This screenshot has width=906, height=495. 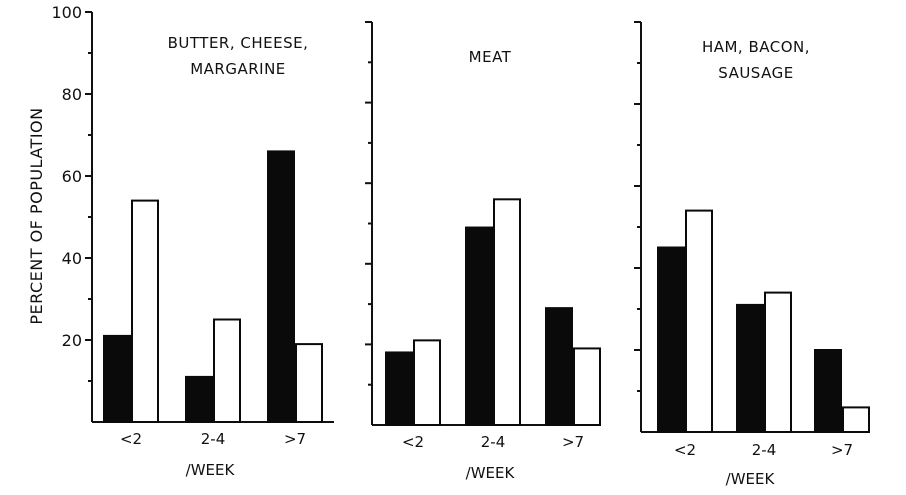 What do you see at coordinates (756, 47) in the screenshot?
I see `panel-title: HAM, BACON,` at bounding box center [756, 47].